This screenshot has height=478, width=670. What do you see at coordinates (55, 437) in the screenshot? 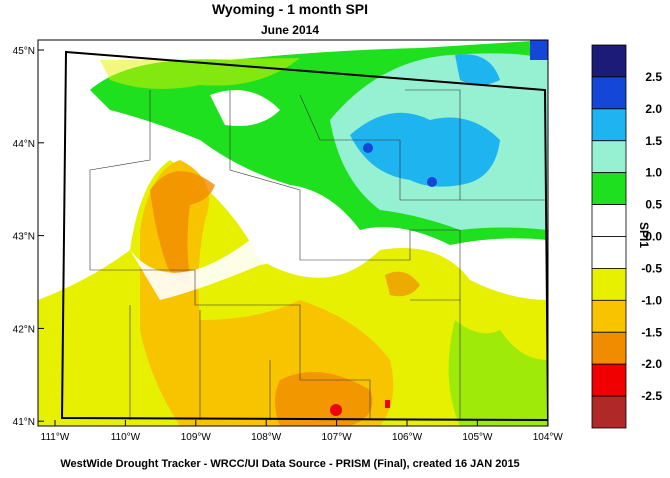
I see `lon-tick-label: 111°W` at bounding box center [55, 437].